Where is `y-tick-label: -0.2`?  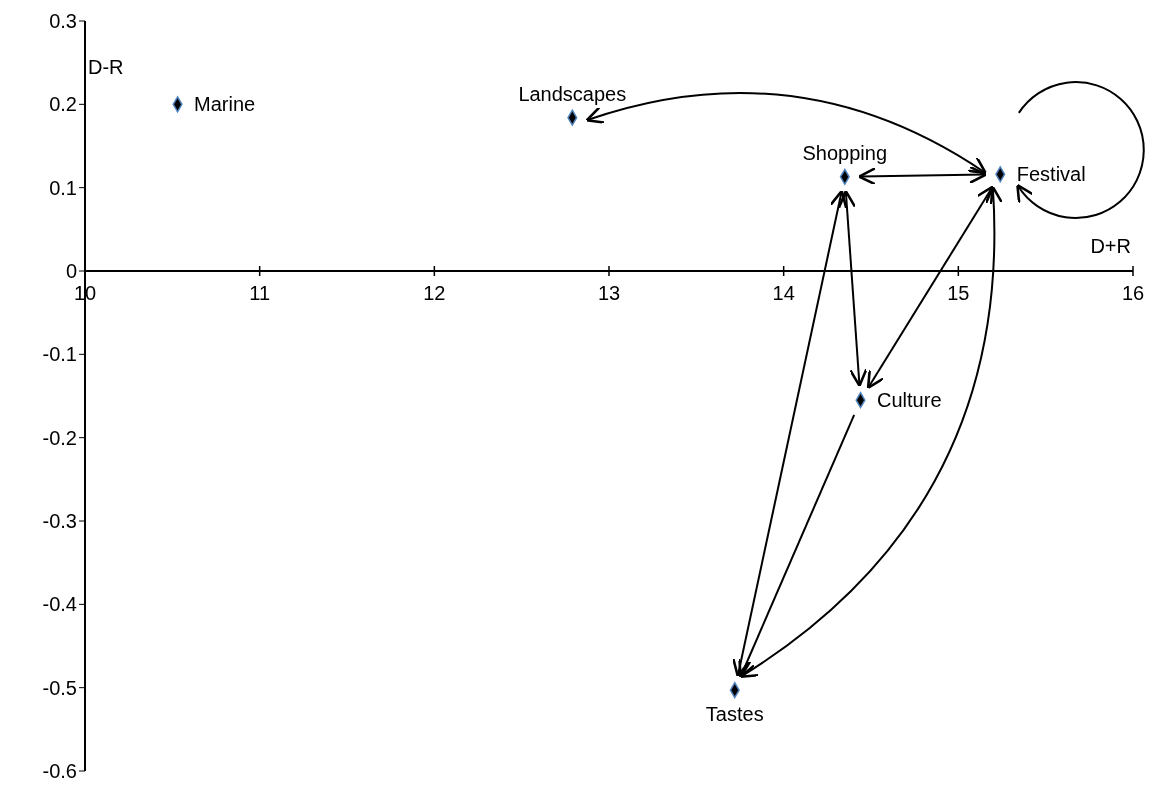 y-tick-label: -0.2 is located at coordinates (59, 437).